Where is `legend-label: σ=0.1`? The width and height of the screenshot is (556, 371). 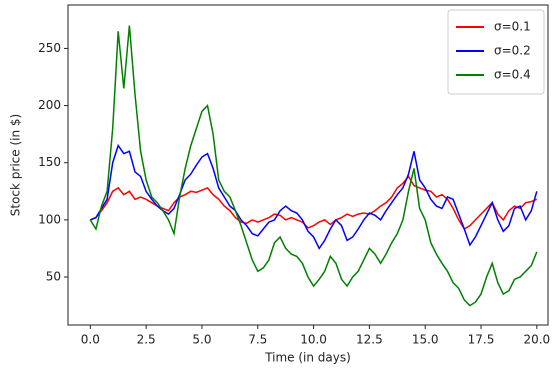
legend-label: σ=0.1 is located at coordinates (512, 27).